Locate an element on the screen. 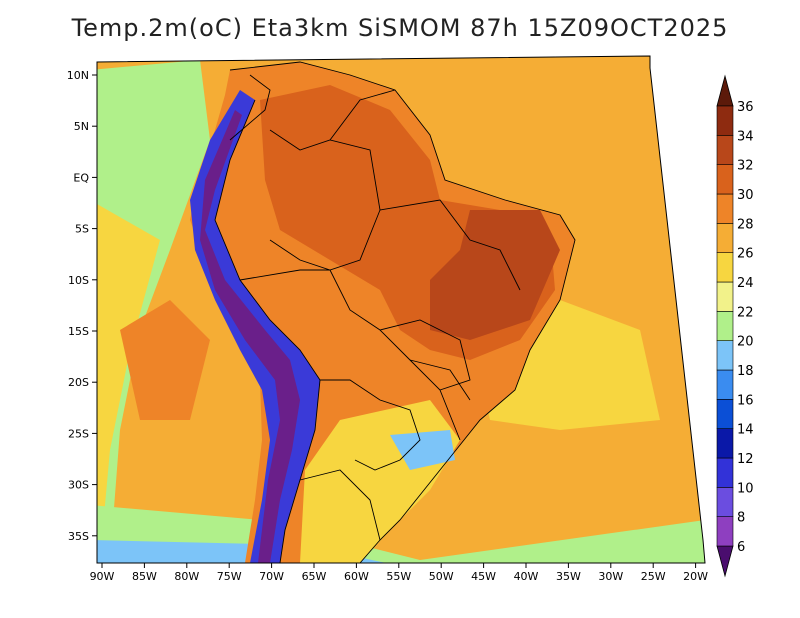 Image resolution: width=800 pixels, height=618 pixels. pacific-mild-region is located at coordinates (128, 380).